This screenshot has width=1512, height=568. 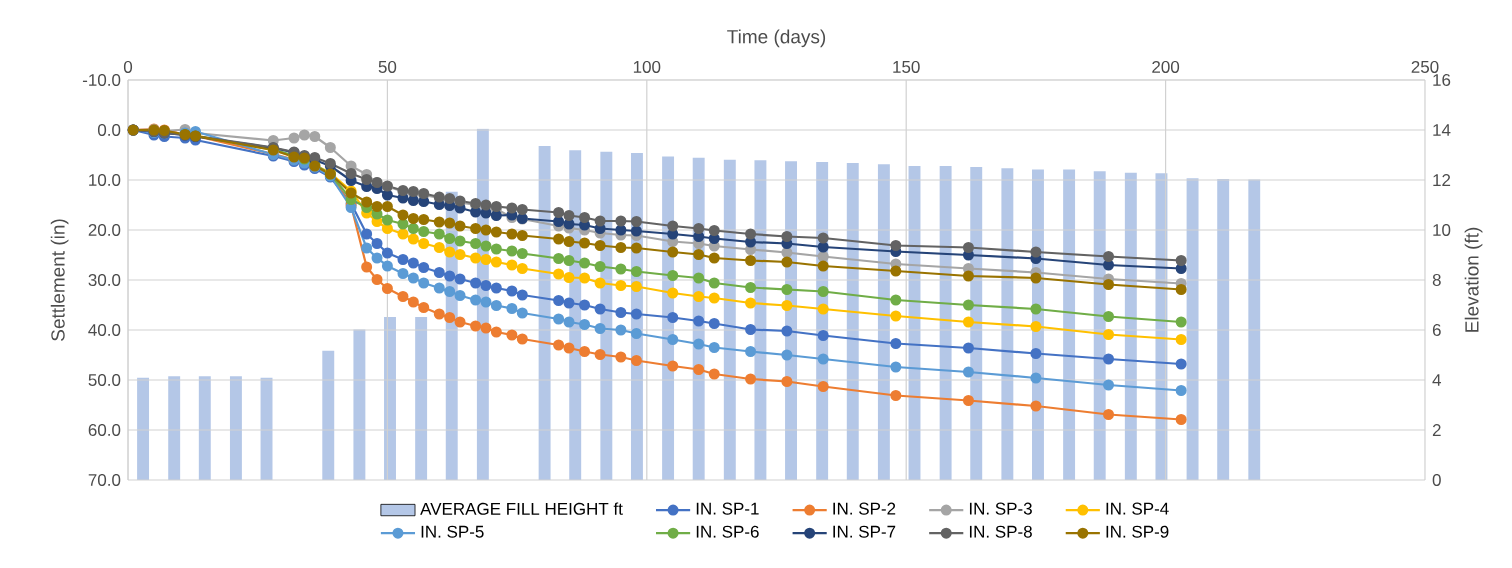 I want to click on legend-label: IN. SP-2, so click(x=864, y=508).